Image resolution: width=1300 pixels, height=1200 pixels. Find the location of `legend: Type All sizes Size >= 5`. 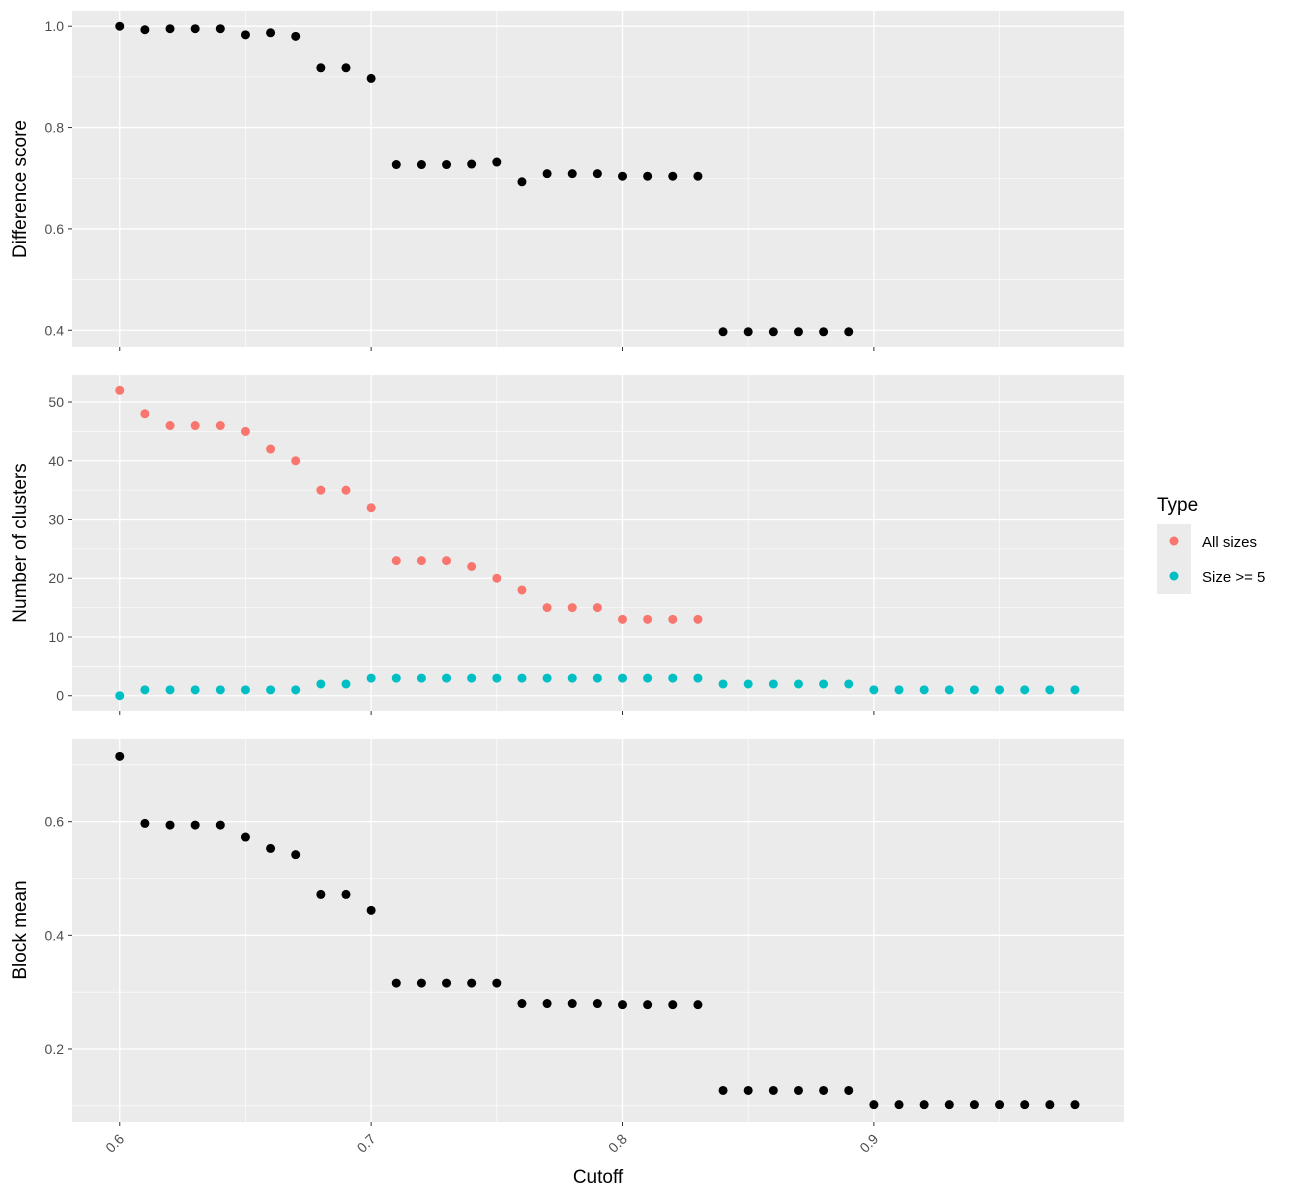

legend: Type All sizes Size >= 5 is located at coordinates (1211, 544).